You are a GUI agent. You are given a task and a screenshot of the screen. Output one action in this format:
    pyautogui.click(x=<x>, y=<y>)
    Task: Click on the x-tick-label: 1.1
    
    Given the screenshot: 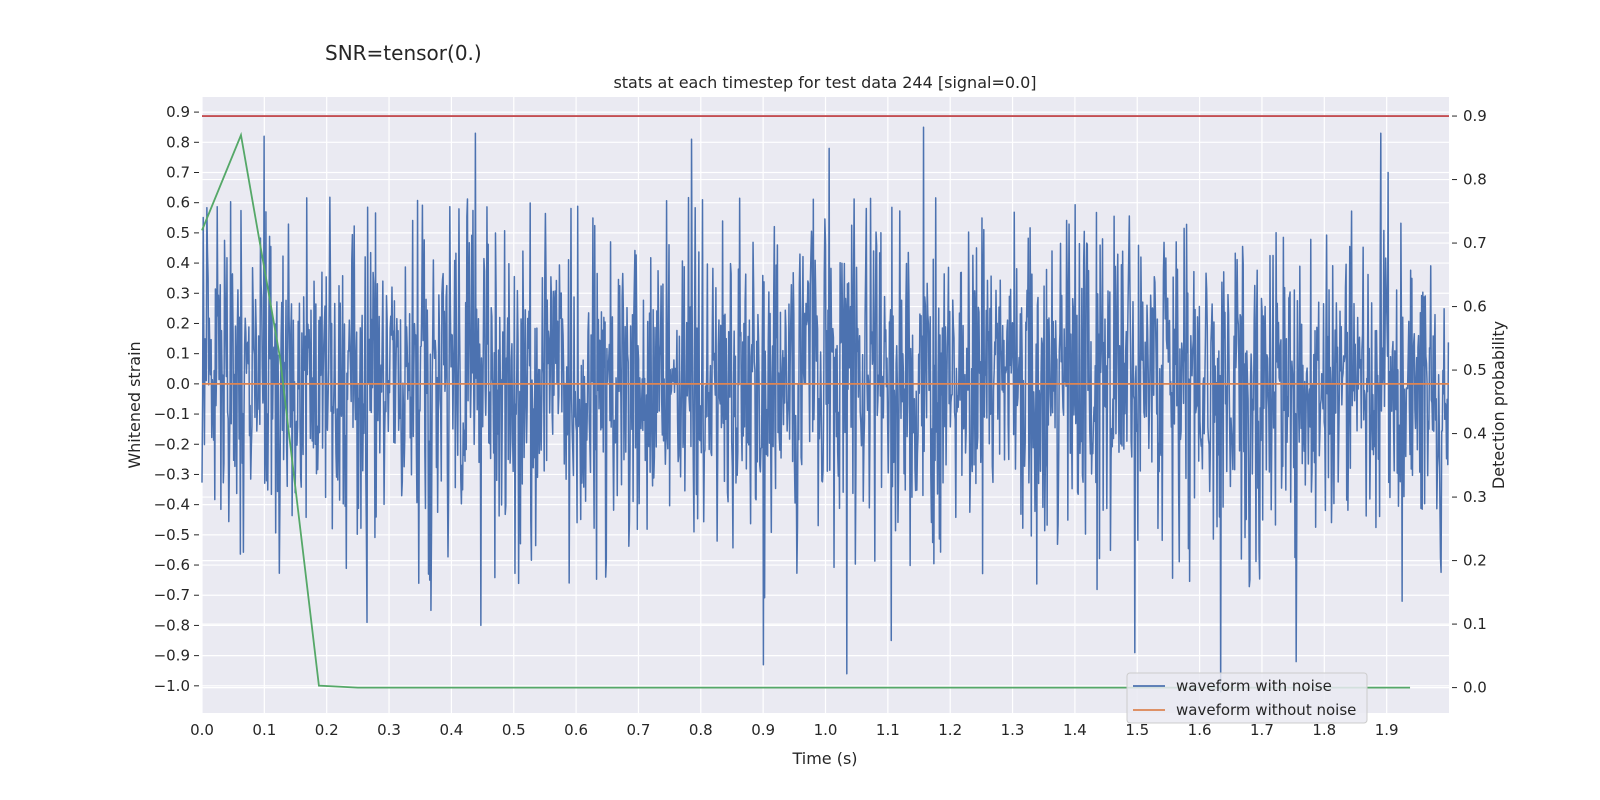 What is the action you would take?
    pyautogui.click(x=888, y=730)
    